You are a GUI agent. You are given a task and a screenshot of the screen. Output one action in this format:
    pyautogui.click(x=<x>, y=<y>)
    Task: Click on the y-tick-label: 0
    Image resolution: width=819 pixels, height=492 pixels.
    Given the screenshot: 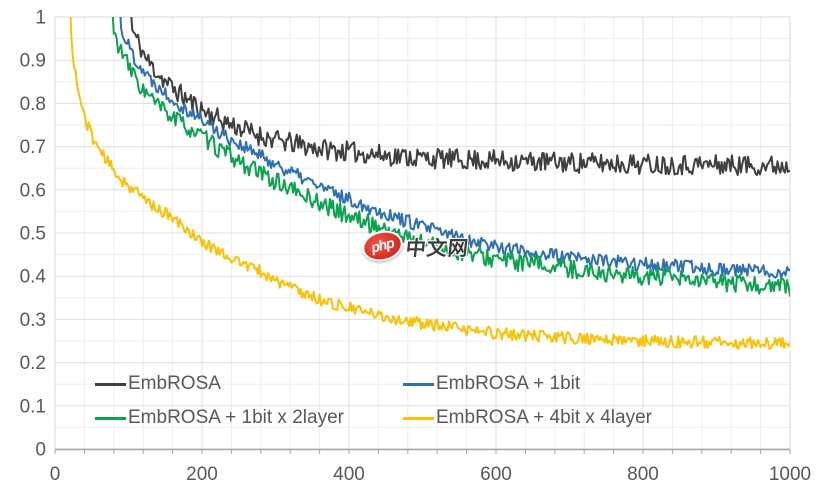 What is the action you would take?
    pyautogui.click(x=40, y=450)
    